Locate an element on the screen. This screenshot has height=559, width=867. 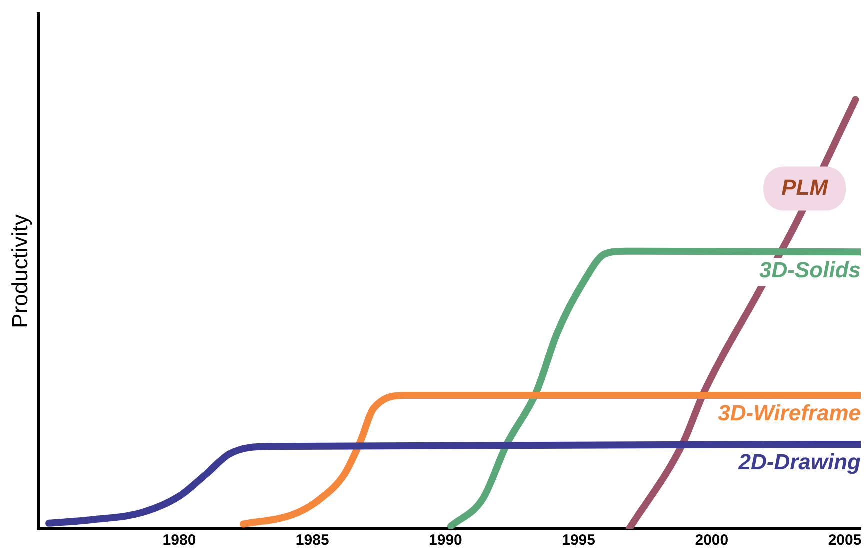
y-axis-title: Productivity is located at coordinates (19, 271).